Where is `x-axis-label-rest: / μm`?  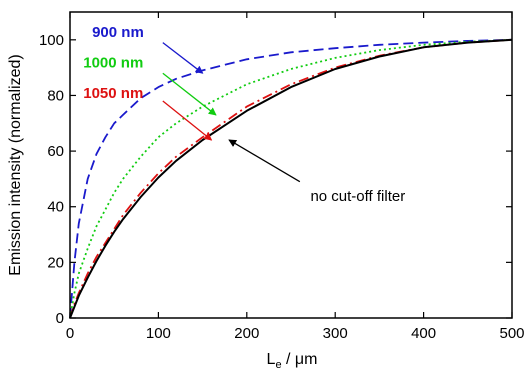 x-axis-label-rest: / μm is located at coordinates (300, 359).